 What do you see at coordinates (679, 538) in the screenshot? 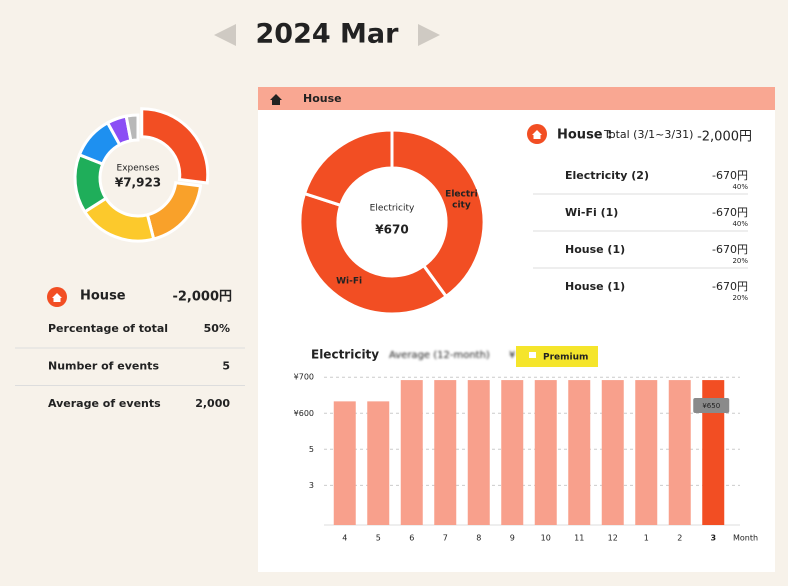
I see `x-tick-label: 2` at bounding box center [679, 538].